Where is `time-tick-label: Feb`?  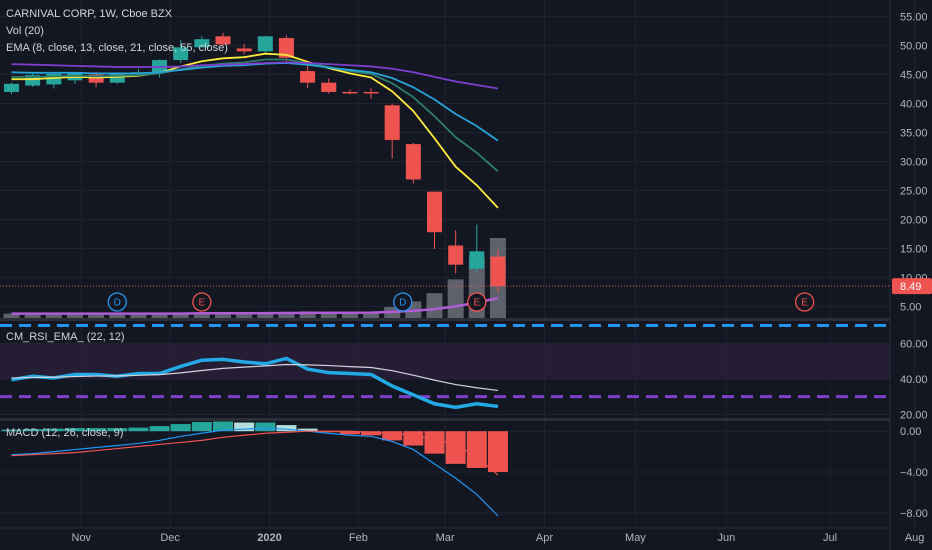
time-tick-label: Feb is located at coordinates (358, 538).